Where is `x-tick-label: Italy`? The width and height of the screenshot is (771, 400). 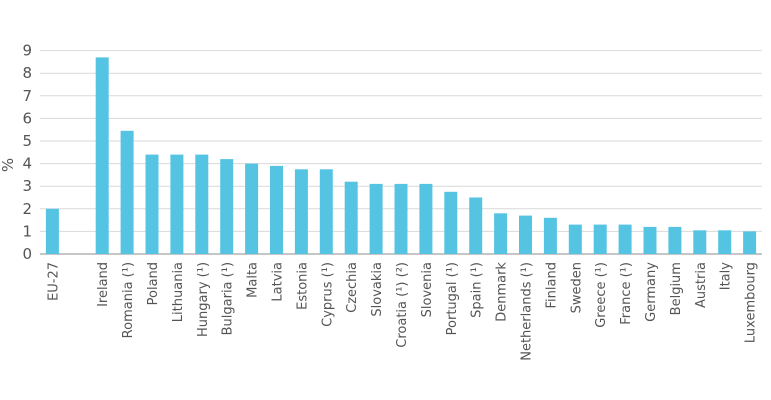
x-tick-label: Italy is located at coordinates (726, 276).